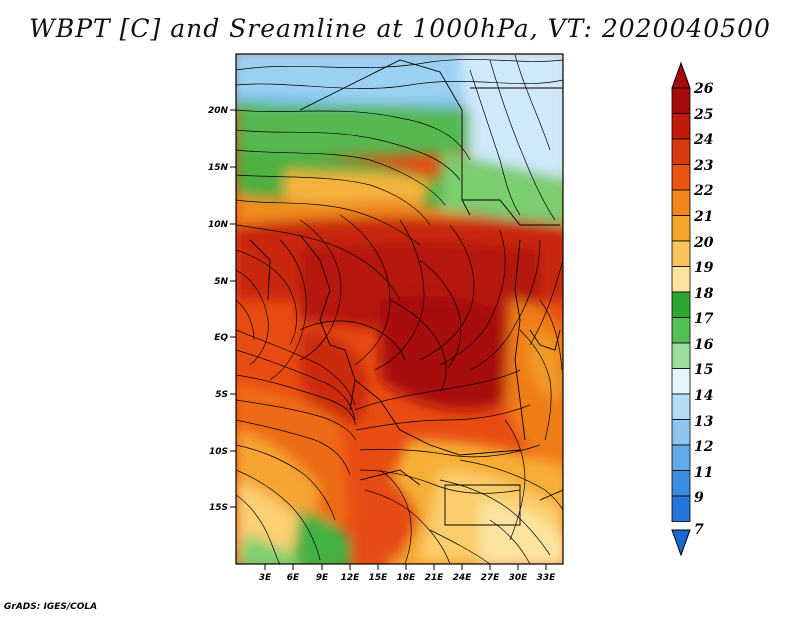 The height and width of the screenshot is (618, 800). What do you see at coordinates (703, 166) in the screenshot?
I see `colorbar-label: 23` at bounding box center [703, 166].